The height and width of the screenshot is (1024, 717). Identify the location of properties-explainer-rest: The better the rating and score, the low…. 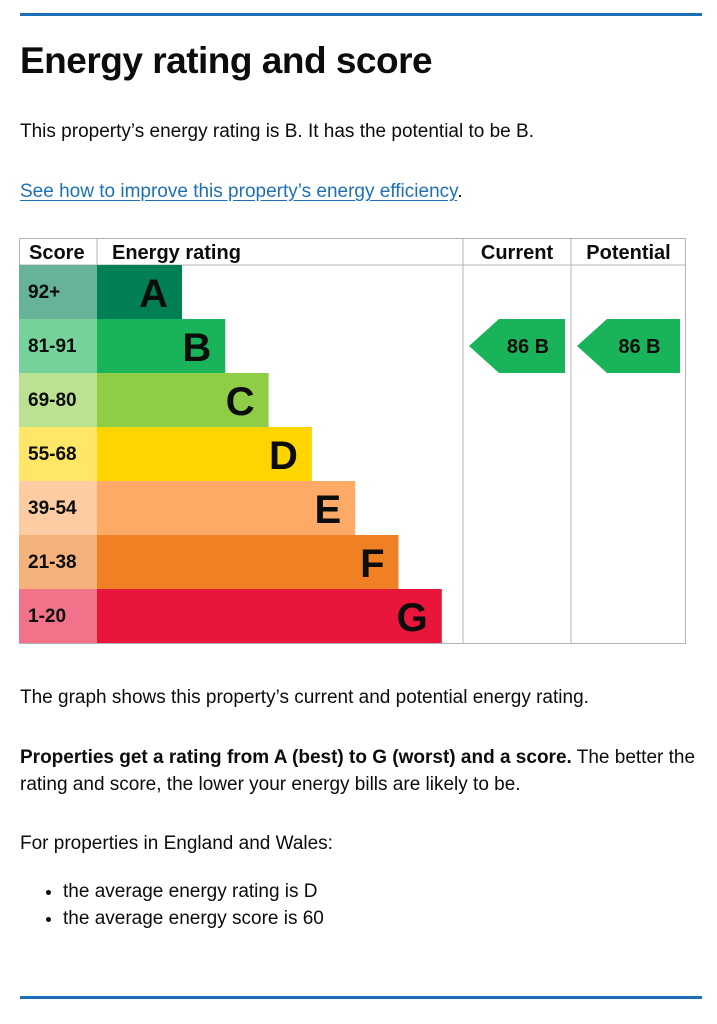
(358, 771).